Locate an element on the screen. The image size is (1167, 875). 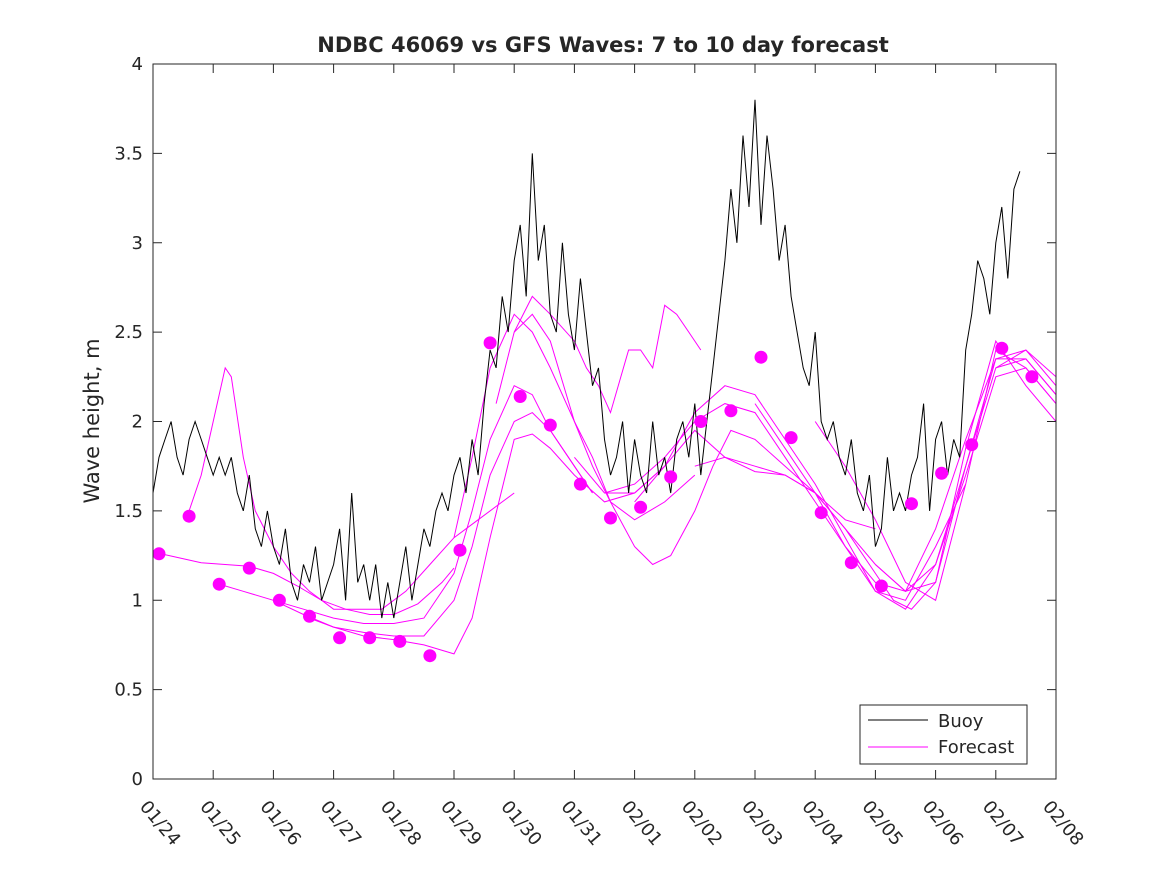
legend-box is located at coordinates (943, 734).